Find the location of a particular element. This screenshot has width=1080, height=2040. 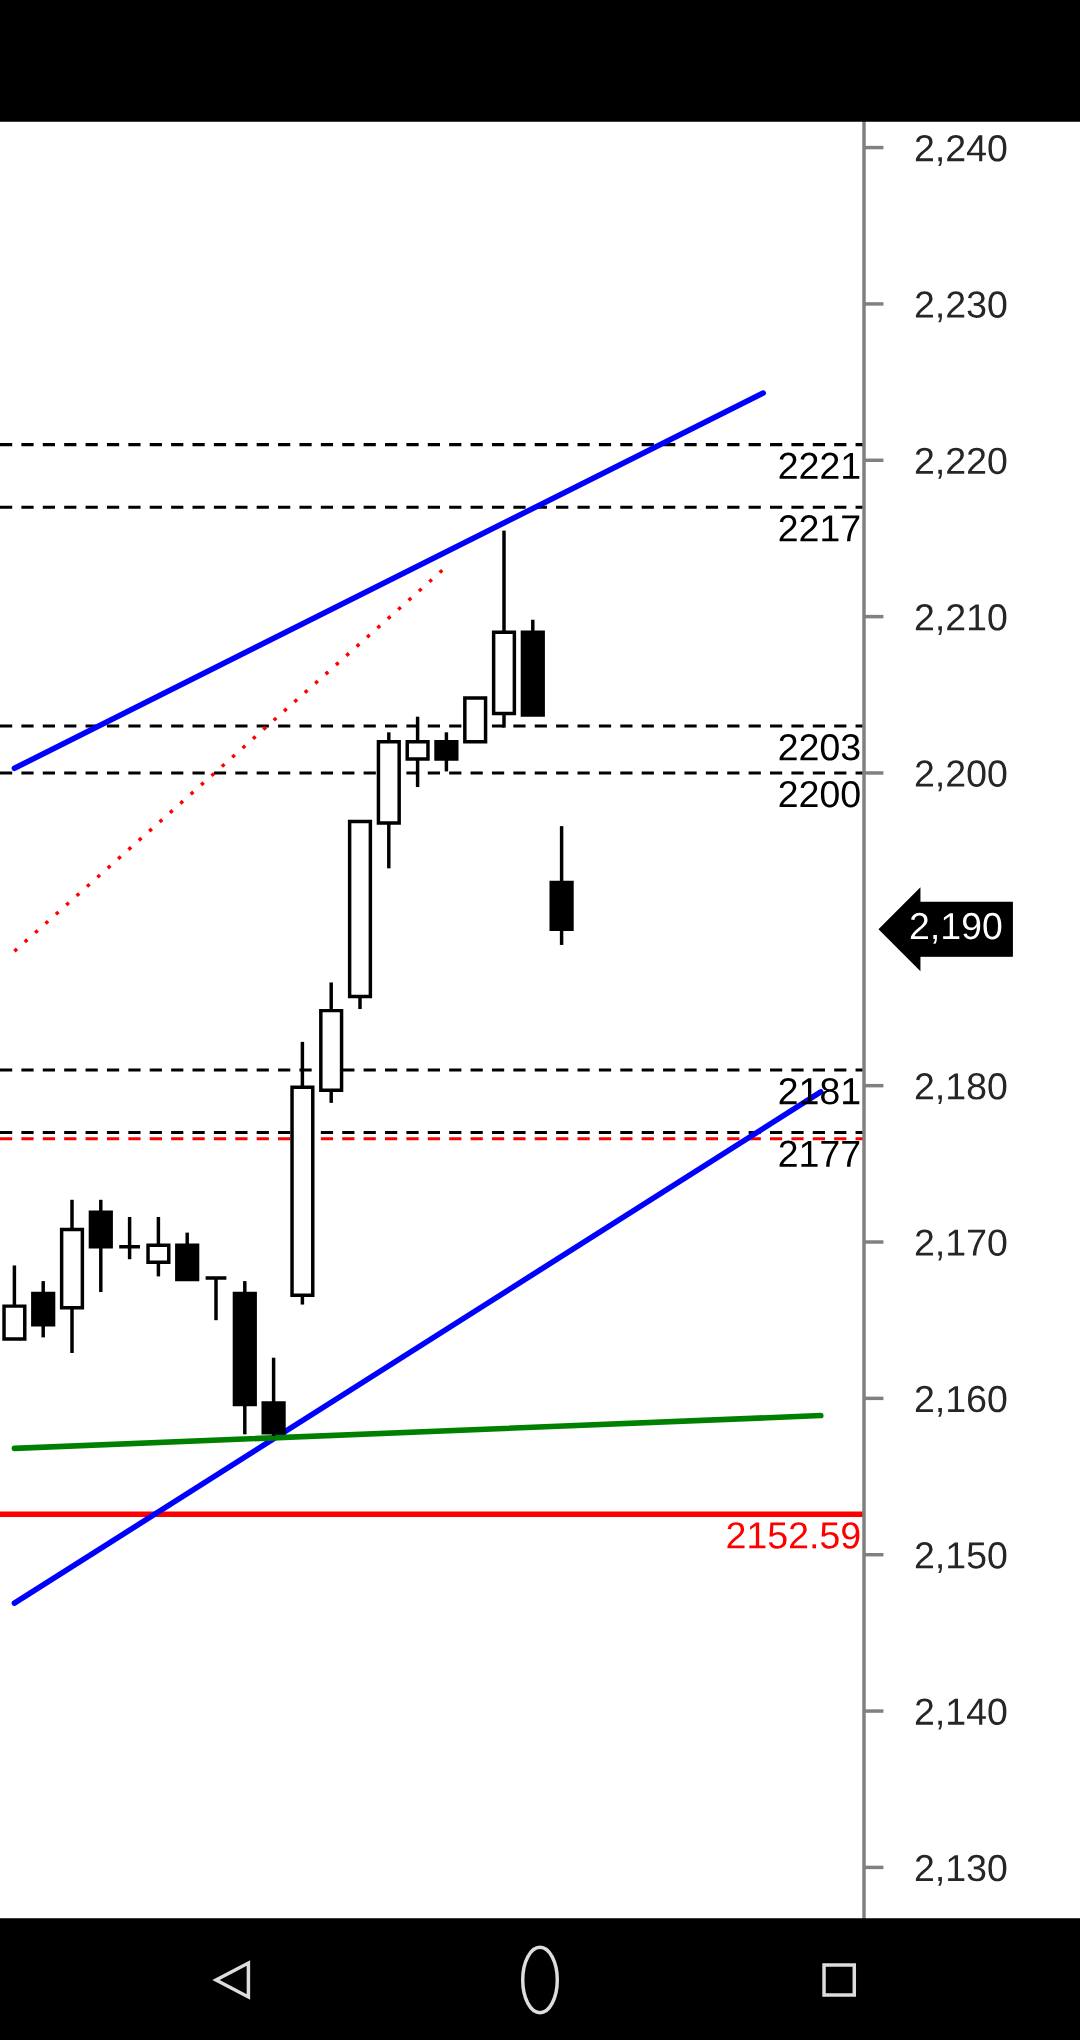

y-tick-label: 2,180 is located at coordinates (961, 1089).